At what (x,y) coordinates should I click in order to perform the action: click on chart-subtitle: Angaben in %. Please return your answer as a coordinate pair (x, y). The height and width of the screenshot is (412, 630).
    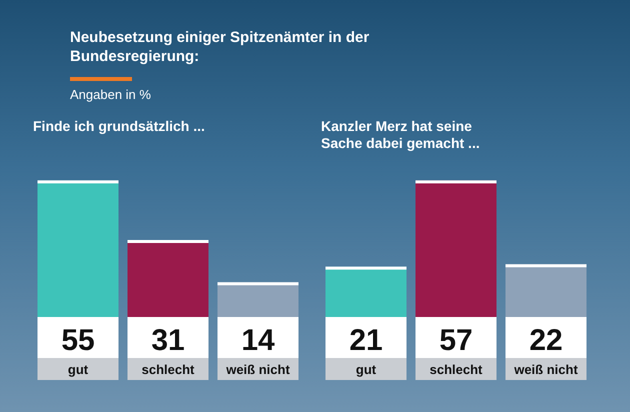
    Looking at the image, I should click on (110, 94).